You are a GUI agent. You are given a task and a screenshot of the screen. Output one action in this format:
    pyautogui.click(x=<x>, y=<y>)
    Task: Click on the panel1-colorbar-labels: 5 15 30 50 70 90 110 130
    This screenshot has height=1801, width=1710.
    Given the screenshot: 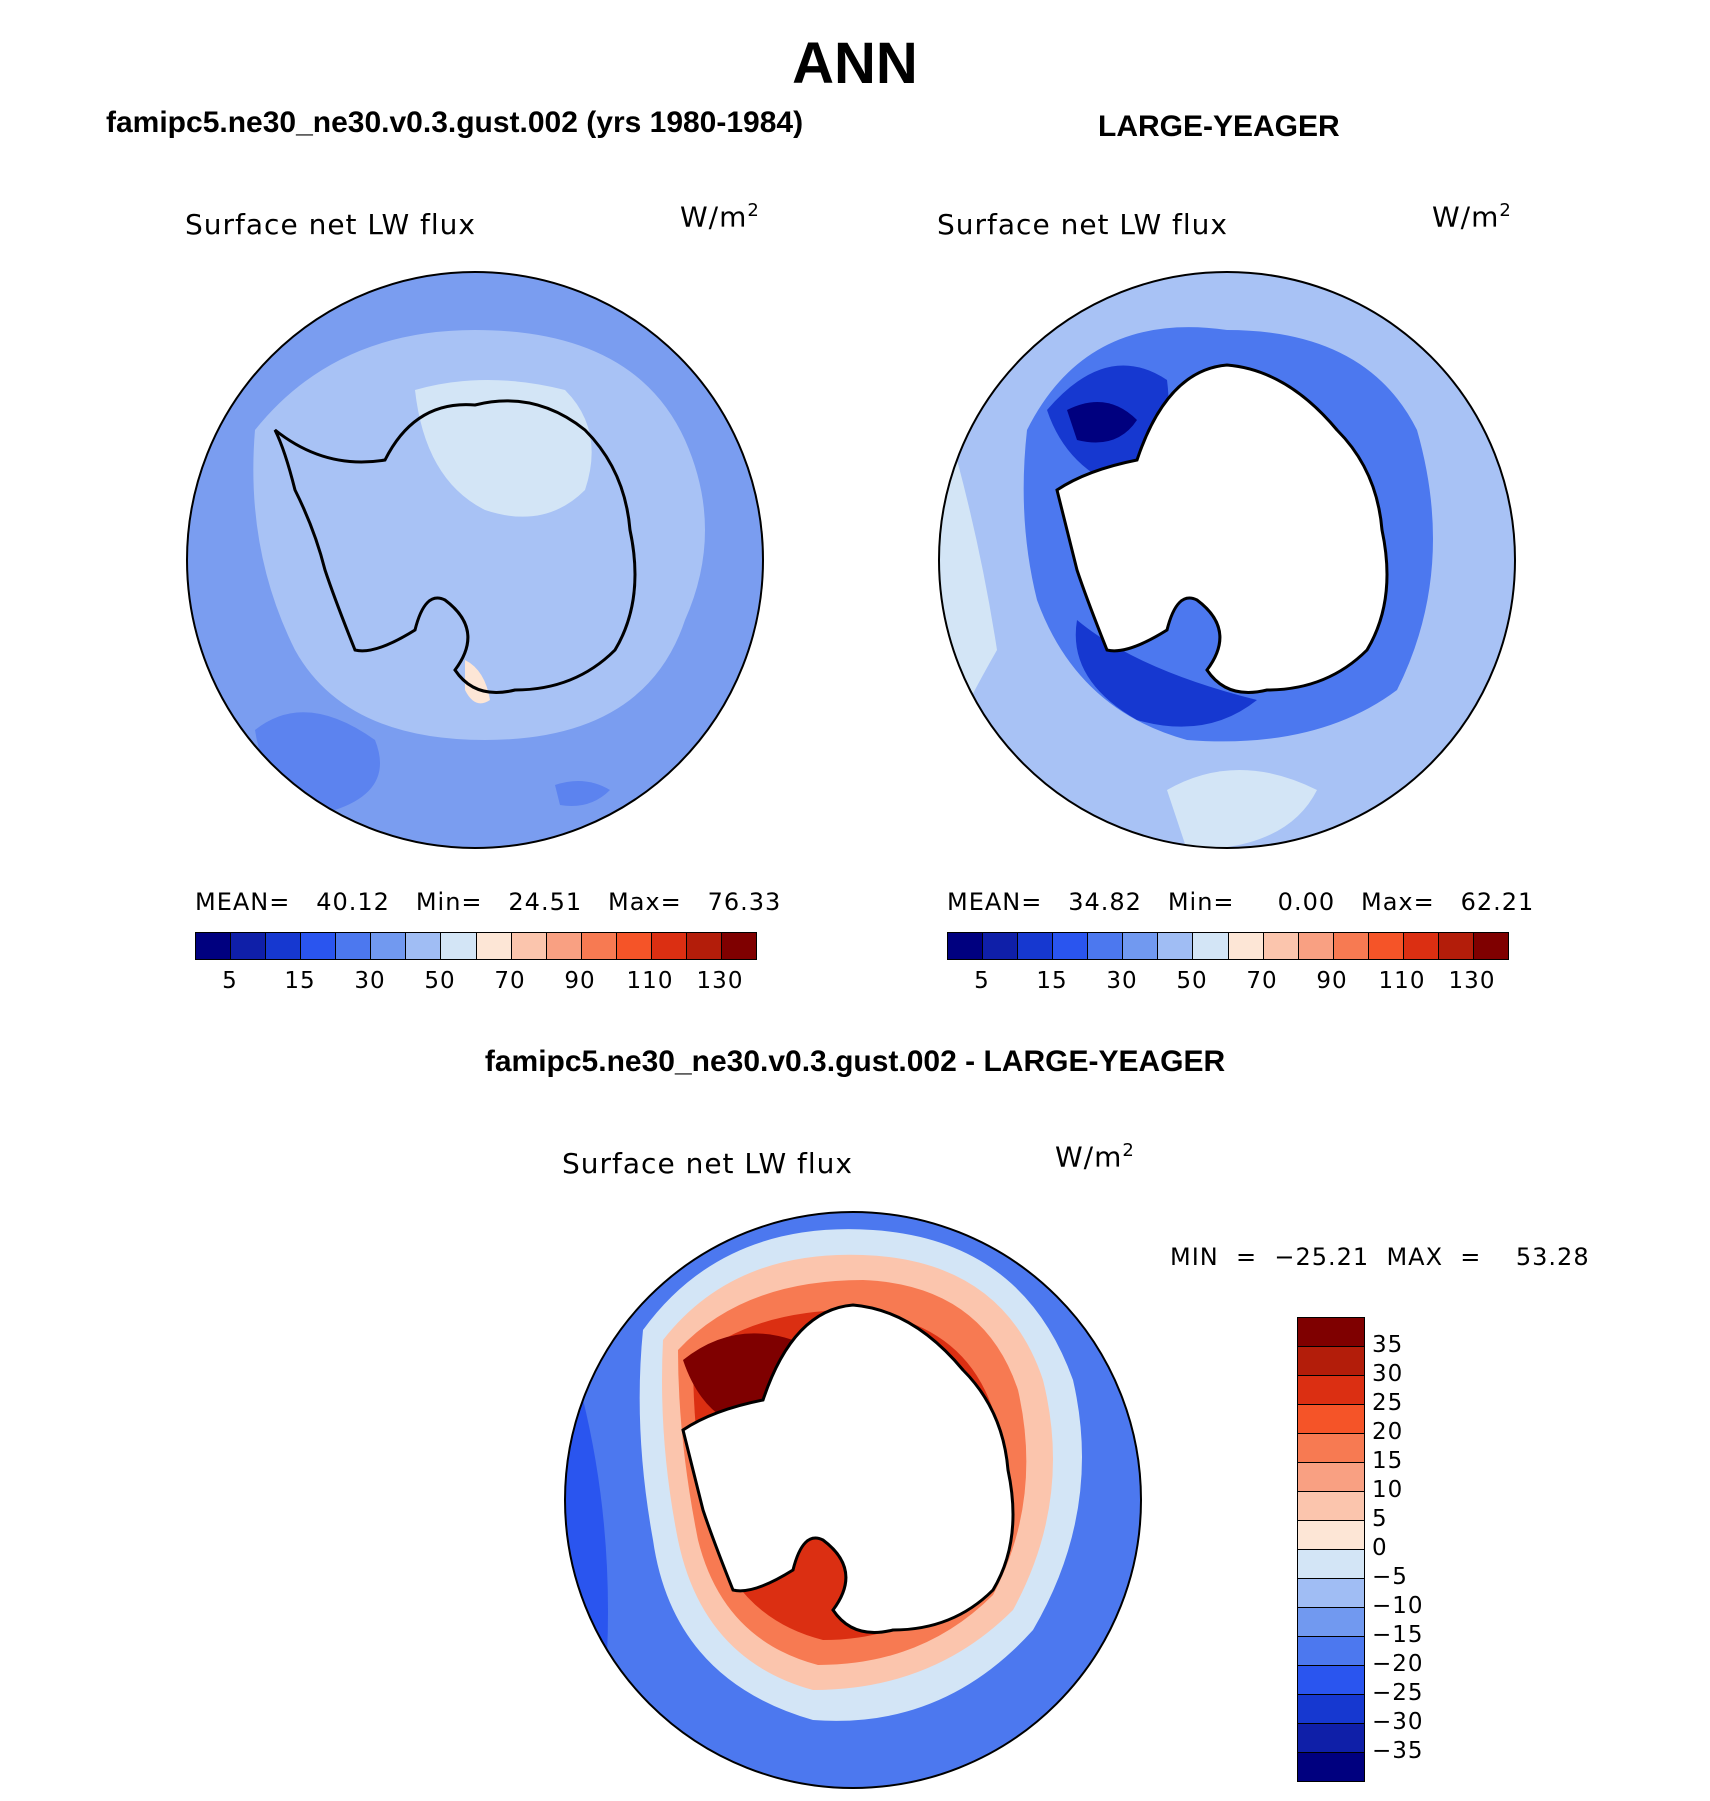 What is the action you would take?
    pyautogui.click(x=475, y=983)
    